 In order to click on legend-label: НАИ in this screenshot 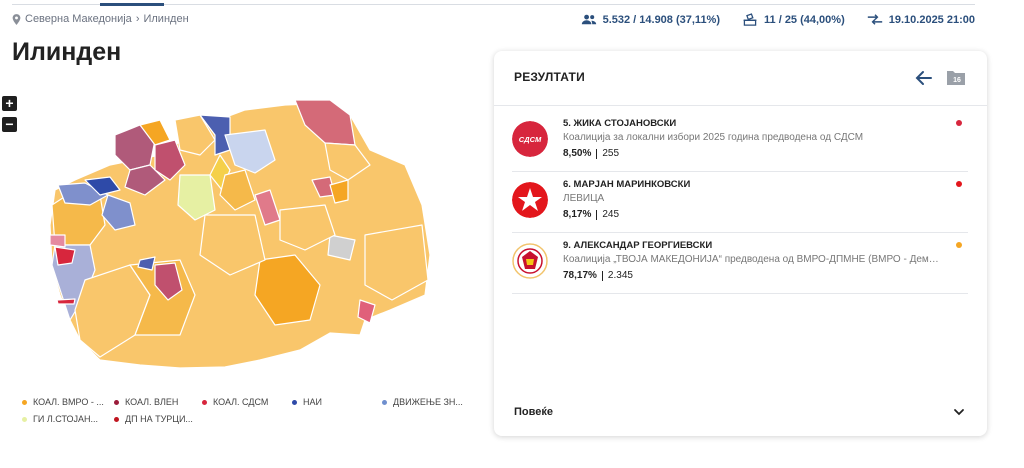, I will do `click(312, 402)`.